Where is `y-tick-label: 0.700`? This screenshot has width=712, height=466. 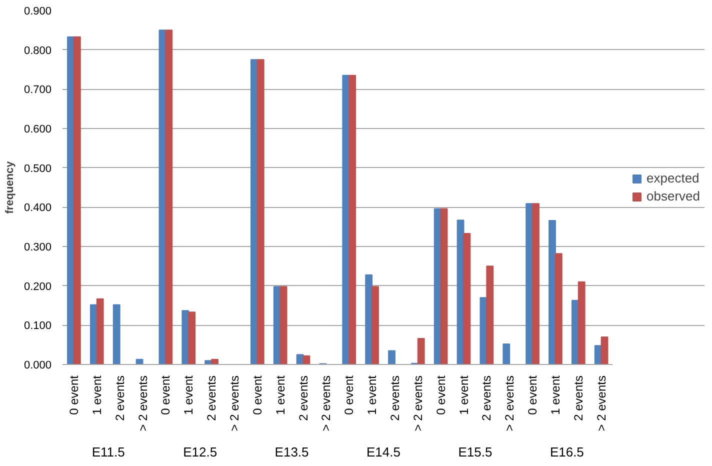 y-tick-label: 0.700 is located at coordinates (38, 90).